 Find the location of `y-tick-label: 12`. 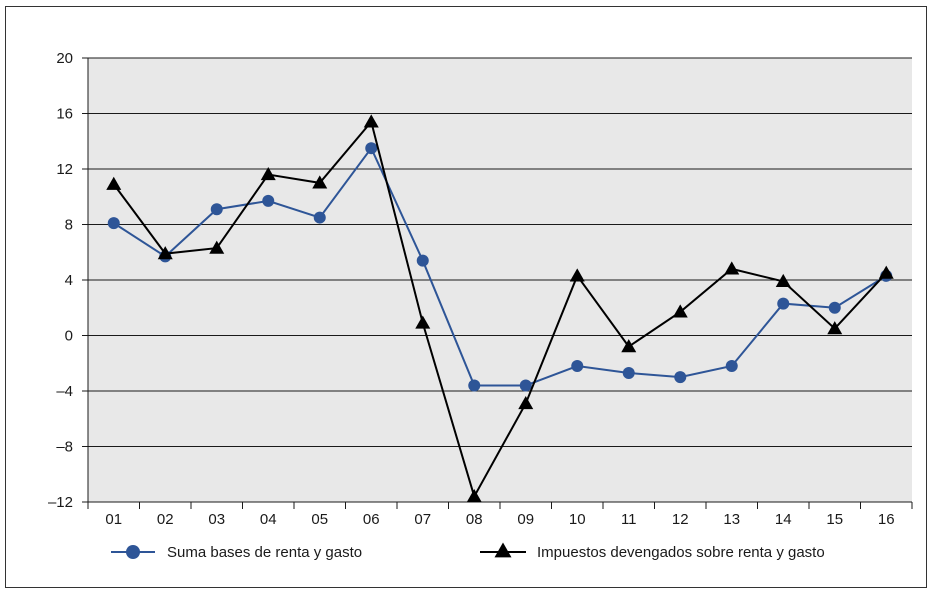

y-tick-label: 12 is located at coordinates (64, 169).